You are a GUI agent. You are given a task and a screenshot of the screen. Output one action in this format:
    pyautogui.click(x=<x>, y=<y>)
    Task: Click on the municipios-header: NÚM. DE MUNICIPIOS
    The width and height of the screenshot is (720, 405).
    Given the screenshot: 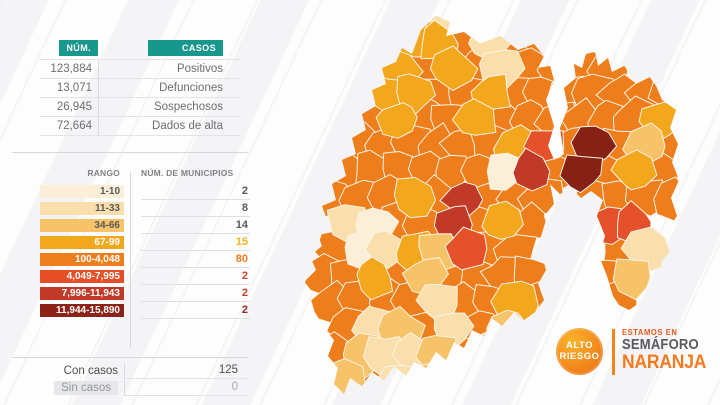 What is the action you would take?
    pyautogui.click(x=187, y=173)
    